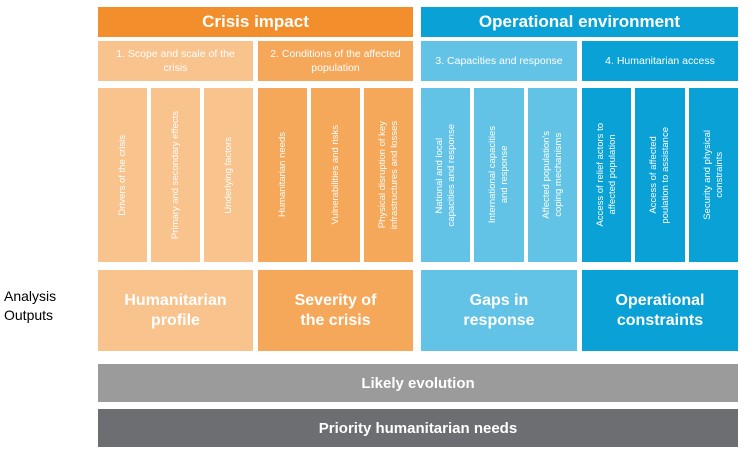 This screenshot has width=755, height=465. I want to click on output-operational-constraints: Operational constraints, so click(660, 310).